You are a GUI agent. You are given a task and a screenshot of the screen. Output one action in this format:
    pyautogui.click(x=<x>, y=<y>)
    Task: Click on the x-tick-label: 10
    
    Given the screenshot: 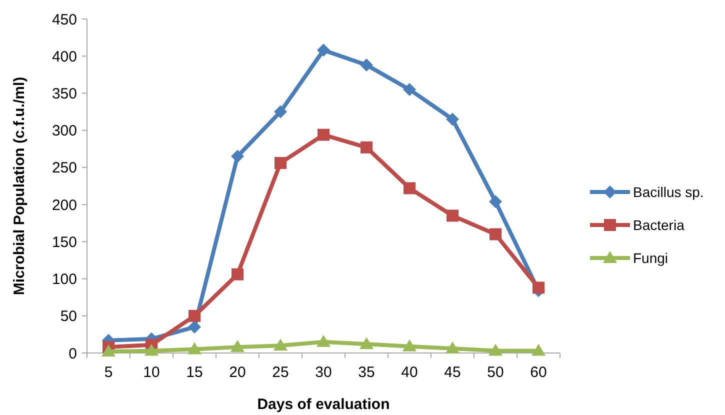 What is the action you would take?
    pyautogui.click(x=151, y=372)
    